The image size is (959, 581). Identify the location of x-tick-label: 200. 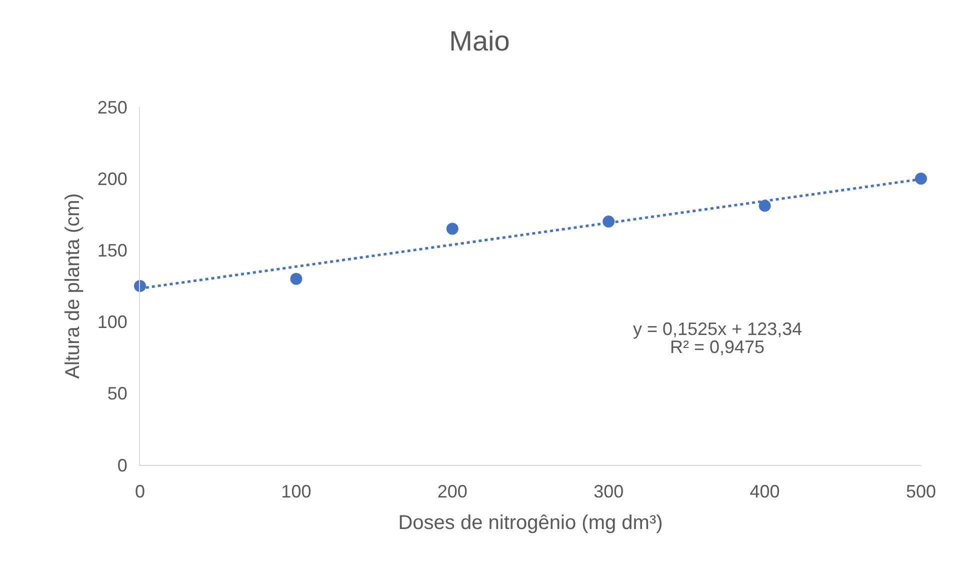
(452, 492).